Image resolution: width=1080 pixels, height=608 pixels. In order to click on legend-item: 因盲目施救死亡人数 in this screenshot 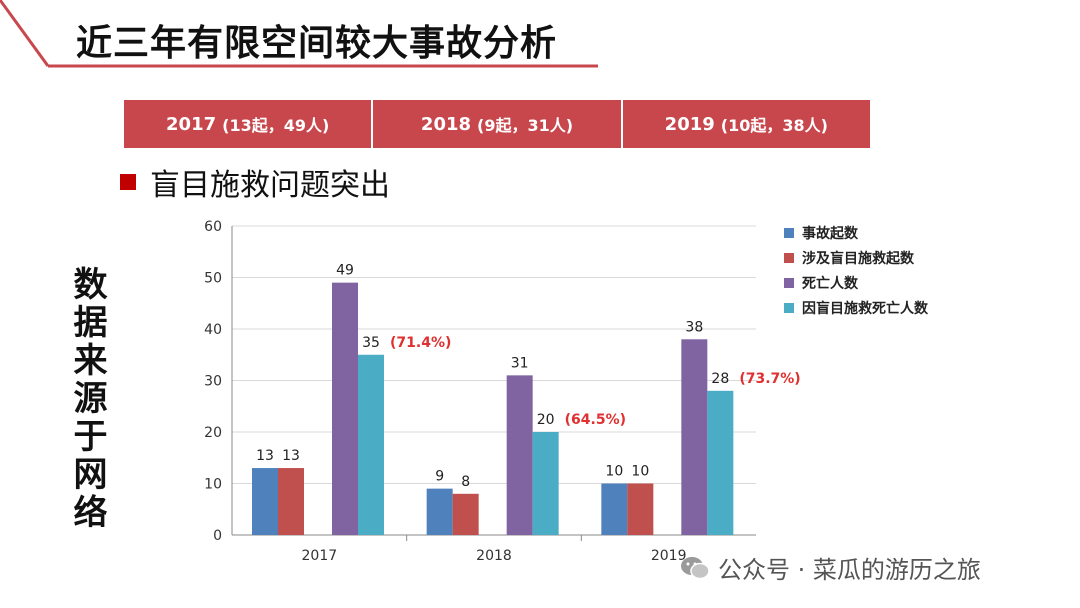, I will do `click(856, 307)`.